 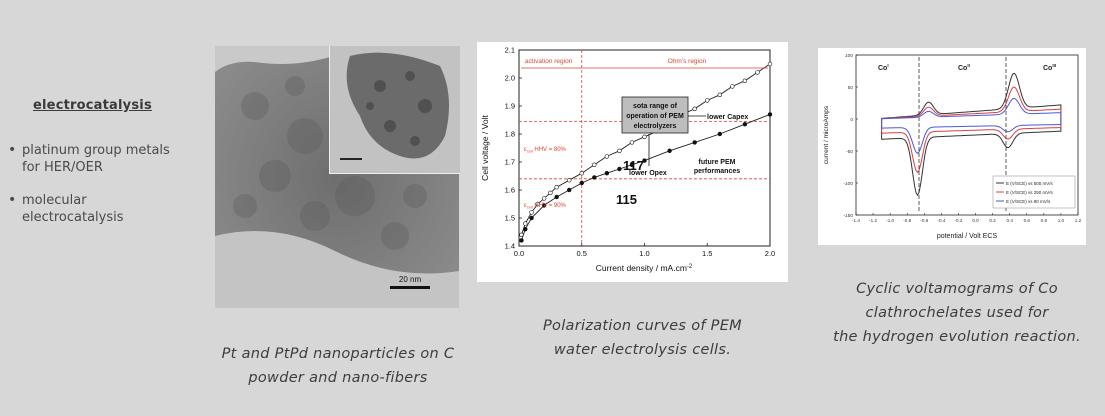 What do you see at coordinates (549, 61) in the screenshot?
I see `activation-region-label: activation region` at bounding box center [549, 61].